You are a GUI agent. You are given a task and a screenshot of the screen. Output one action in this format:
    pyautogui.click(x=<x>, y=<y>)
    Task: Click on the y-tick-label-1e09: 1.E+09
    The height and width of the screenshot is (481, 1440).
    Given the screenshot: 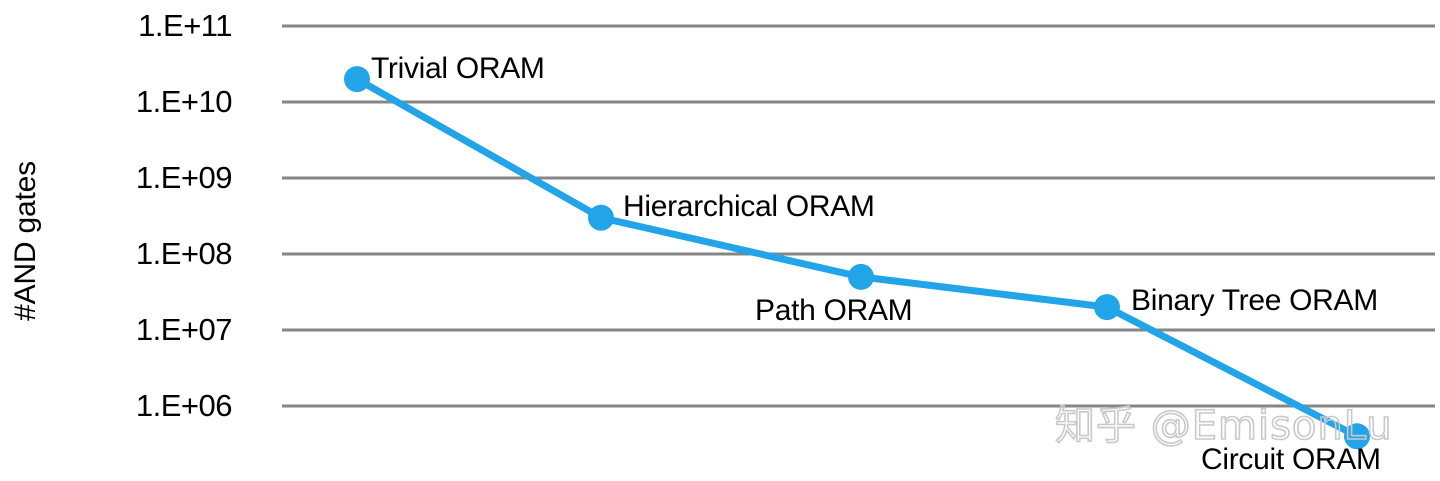 What is the action you would take?
    pyautogui.click(x=184, y=177)
    